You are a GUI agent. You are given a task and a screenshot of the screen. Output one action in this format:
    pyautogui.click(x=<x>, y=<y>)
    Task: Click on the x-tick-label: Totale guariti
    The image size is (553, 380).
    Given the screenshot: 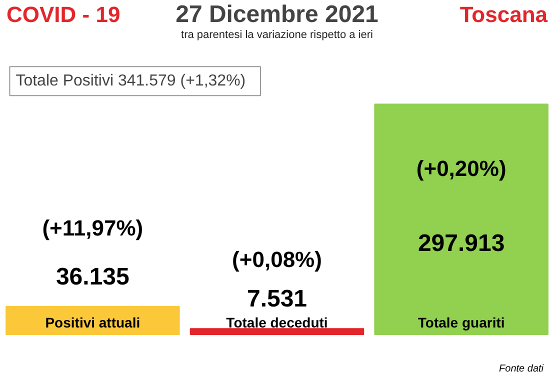 What is the action you would take?
    pyautogui.click(x=461, y=322)
    